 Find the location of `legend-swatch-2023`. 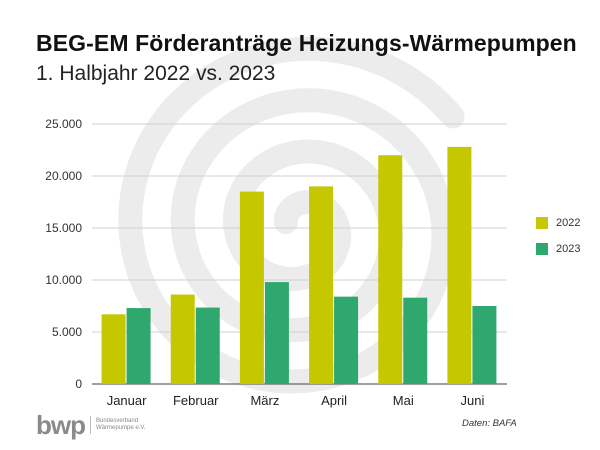

legend-swatch-2023 is located at coordinates (542, 249).